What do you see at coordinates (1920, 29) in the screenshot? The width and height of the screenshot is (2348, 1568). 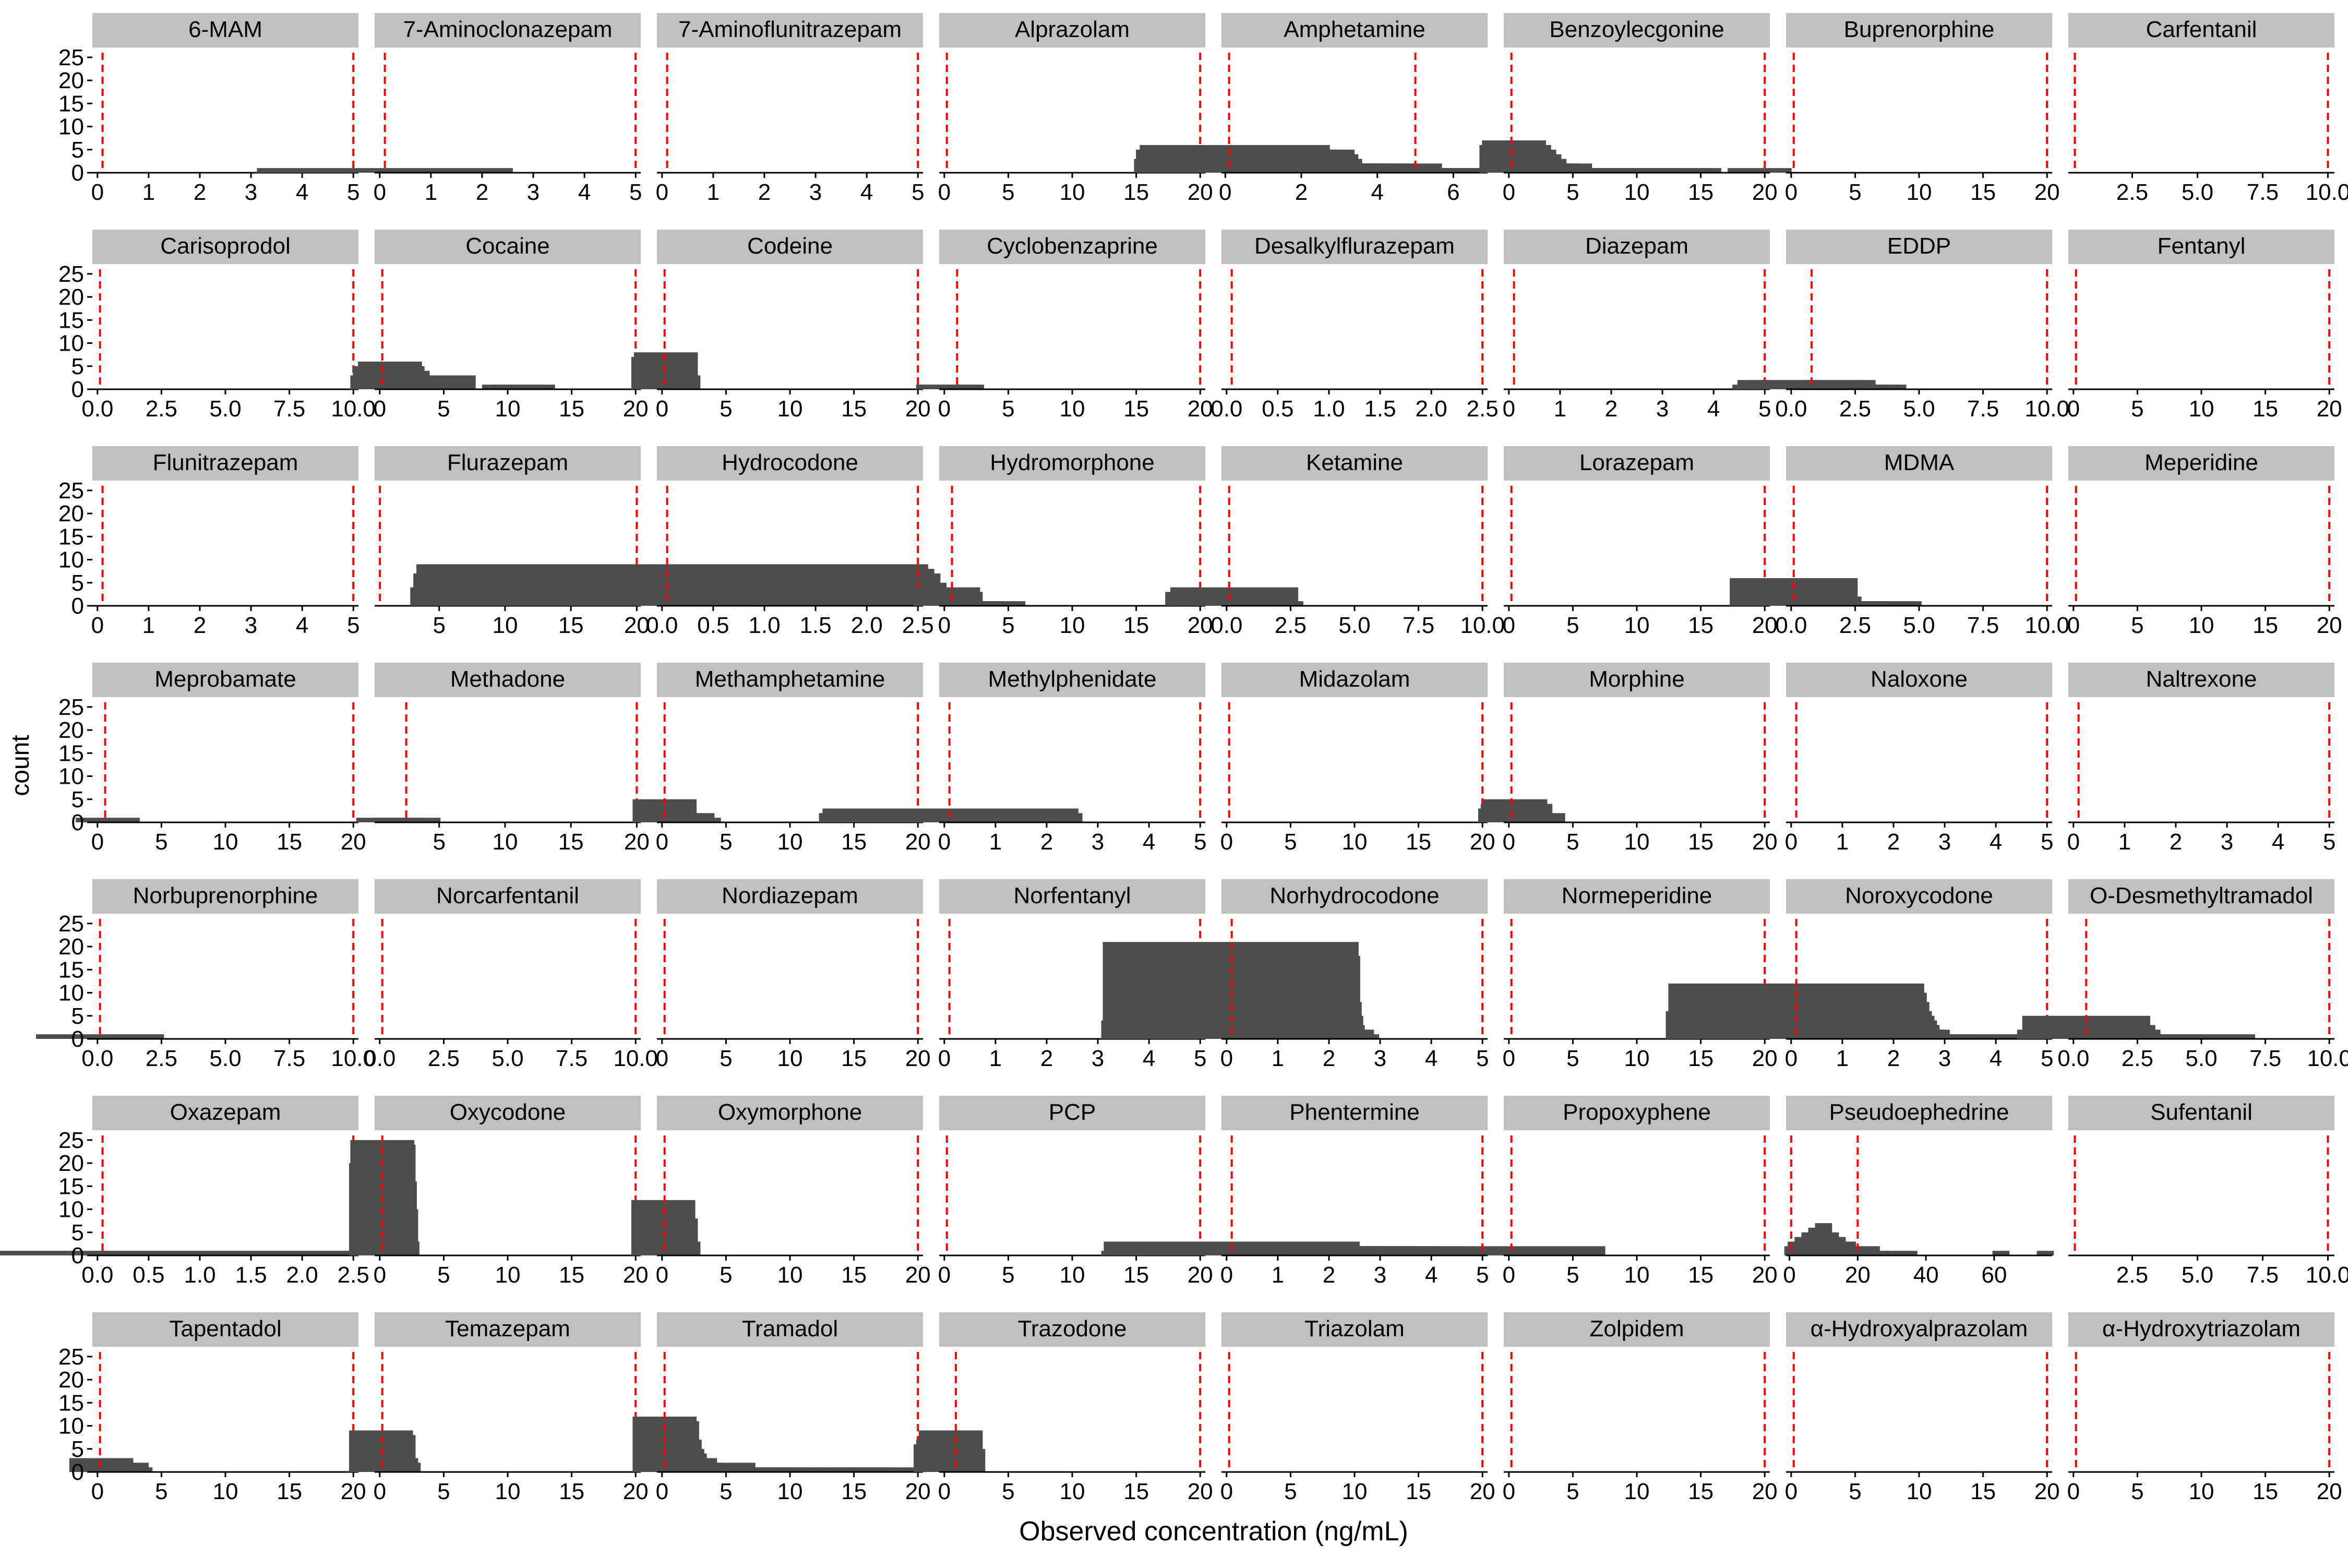 I see `facet-title: Buprenorphine` at bounding box center [1920, 29].